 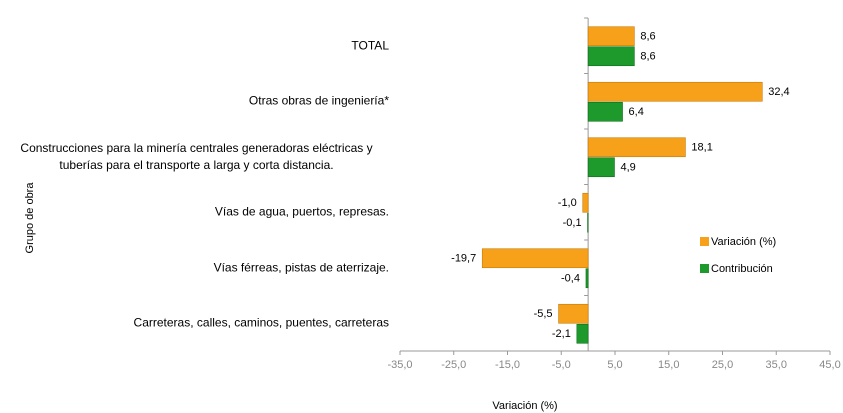 I want to click on value-label: 4,9, so click(x=627, y=168).